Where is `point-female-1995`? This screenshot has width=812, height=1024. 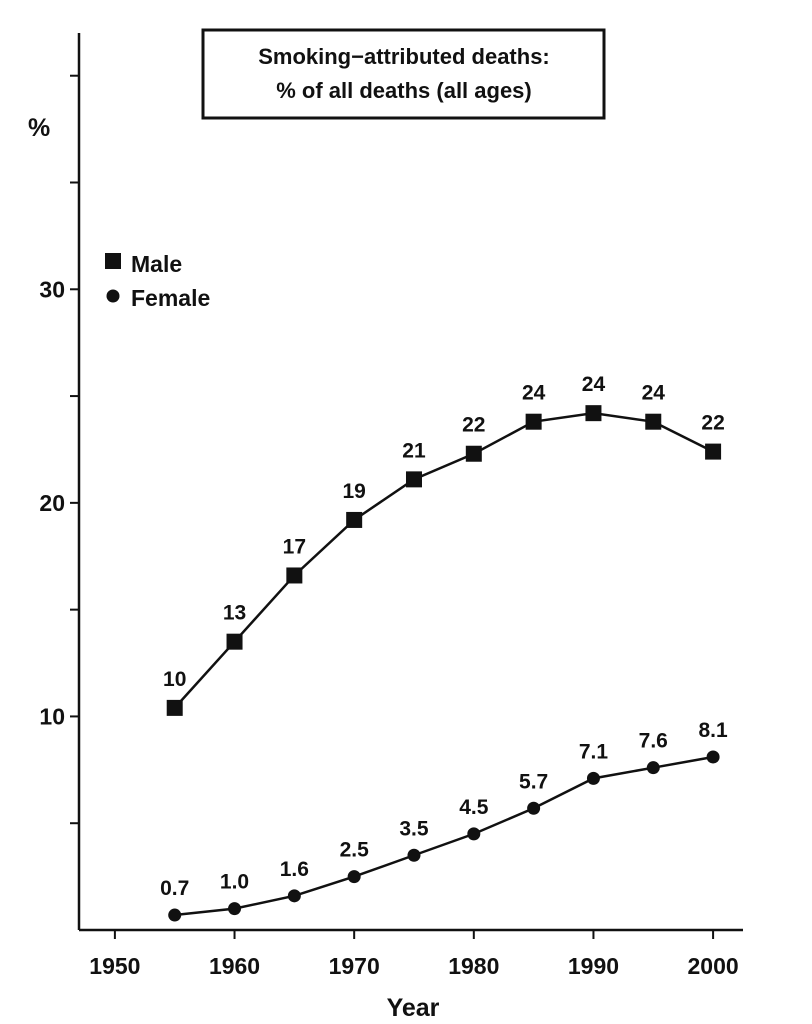 point-female-1995 is located at coordinates (653, 768).